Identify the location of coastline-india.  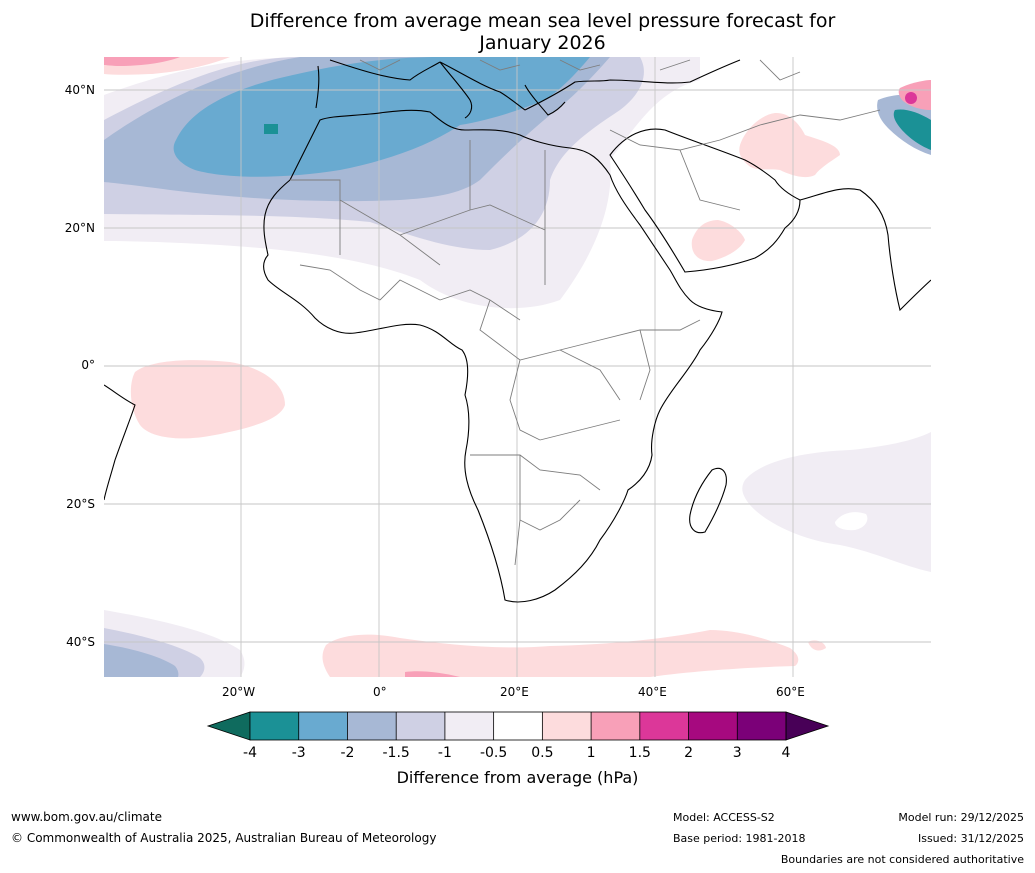
(865, 250).